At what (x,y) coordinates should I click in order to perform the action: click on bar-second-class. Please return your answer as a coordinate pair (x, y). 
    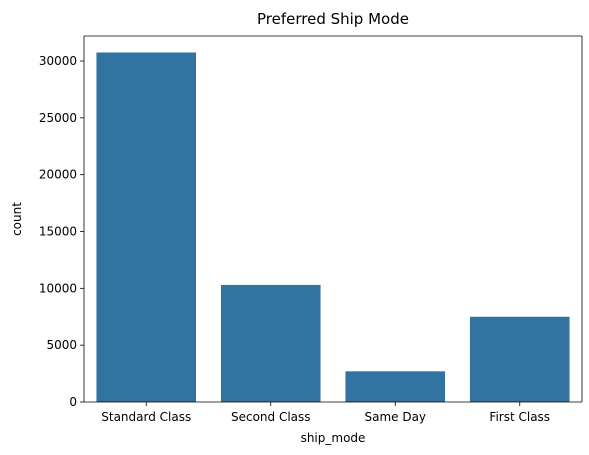
    Looking at the image, I should click on (270, 343).